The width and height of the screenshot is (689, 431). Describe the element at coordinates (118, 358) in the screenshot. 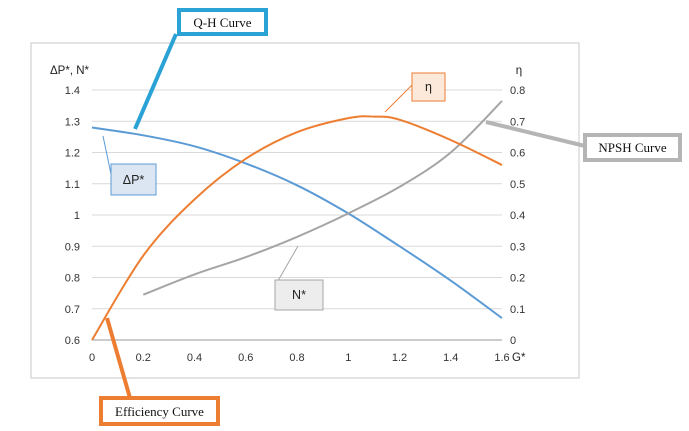

I see `efficiency-callout-leader` at that location.